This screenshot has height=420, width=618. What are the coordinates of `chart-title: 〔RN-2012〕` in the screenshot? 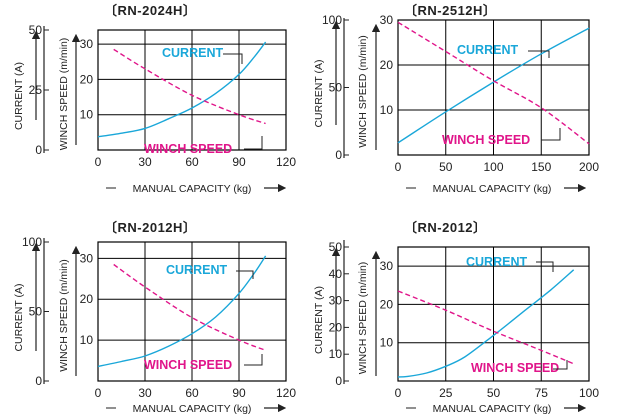 It's located at (445, 227).